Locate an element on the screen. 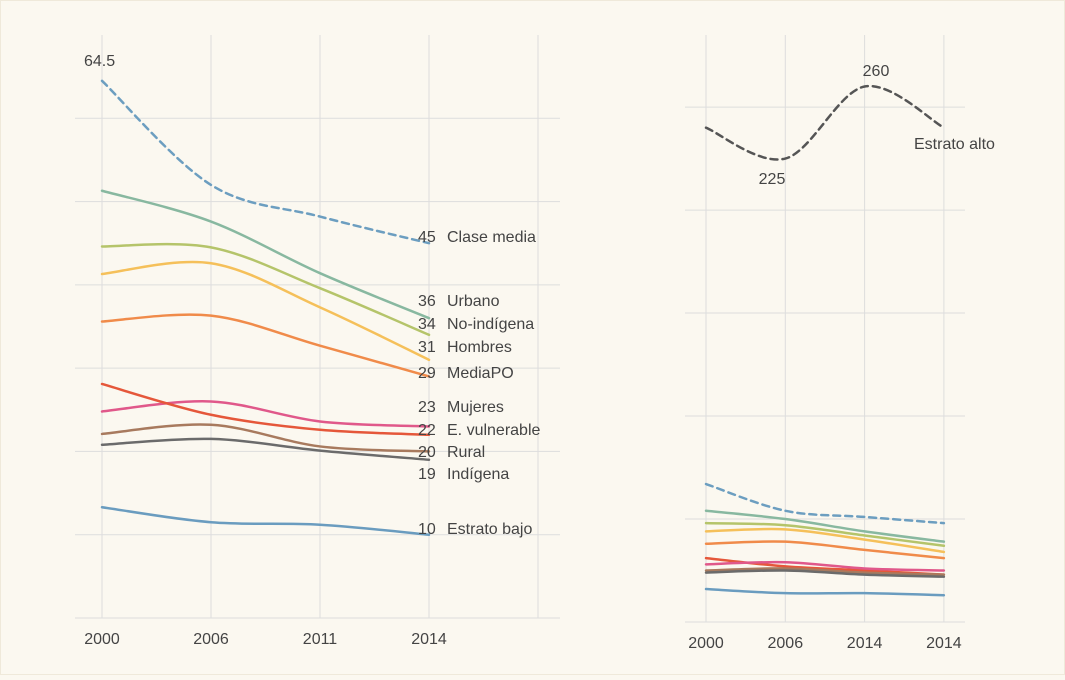  end-value-label: 10 is located at coordinates (427, 529).